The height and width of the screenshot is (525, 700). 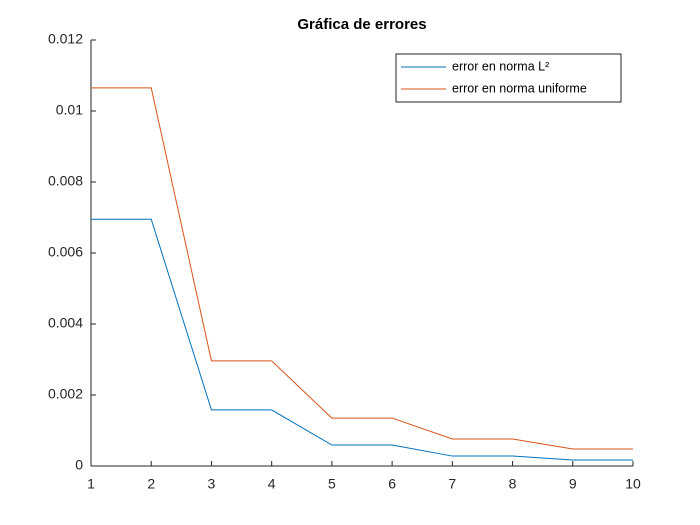 What do you see at coordinates (500, 66) in the screenshot?
I see `legend-label: error en norma L²` at bounding box center [500, 66].